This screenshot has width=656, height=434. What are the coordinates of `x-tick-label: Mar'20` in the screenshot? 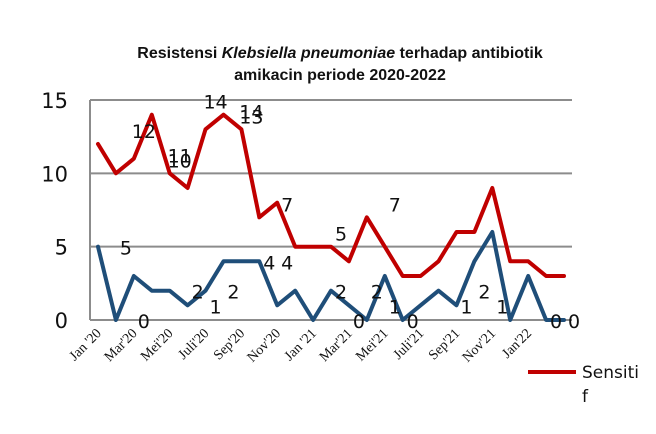 It's located at (121, 345).